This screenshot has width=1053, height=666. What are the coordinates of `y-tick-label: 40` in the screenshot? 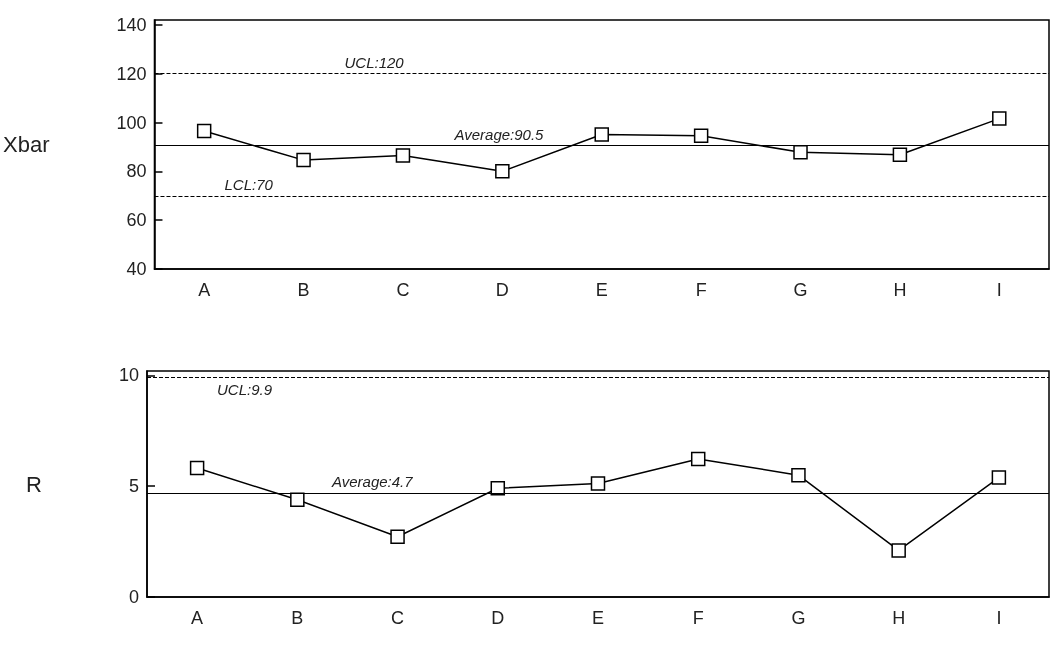 It's located at (136, 269).